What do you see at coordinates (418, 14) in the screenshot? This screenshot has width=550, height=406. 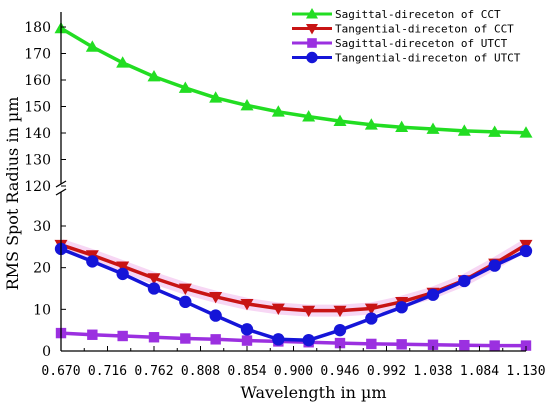 I see `legend-label: Sagittal-direceton of CCT` at bounding box center [418, 14].